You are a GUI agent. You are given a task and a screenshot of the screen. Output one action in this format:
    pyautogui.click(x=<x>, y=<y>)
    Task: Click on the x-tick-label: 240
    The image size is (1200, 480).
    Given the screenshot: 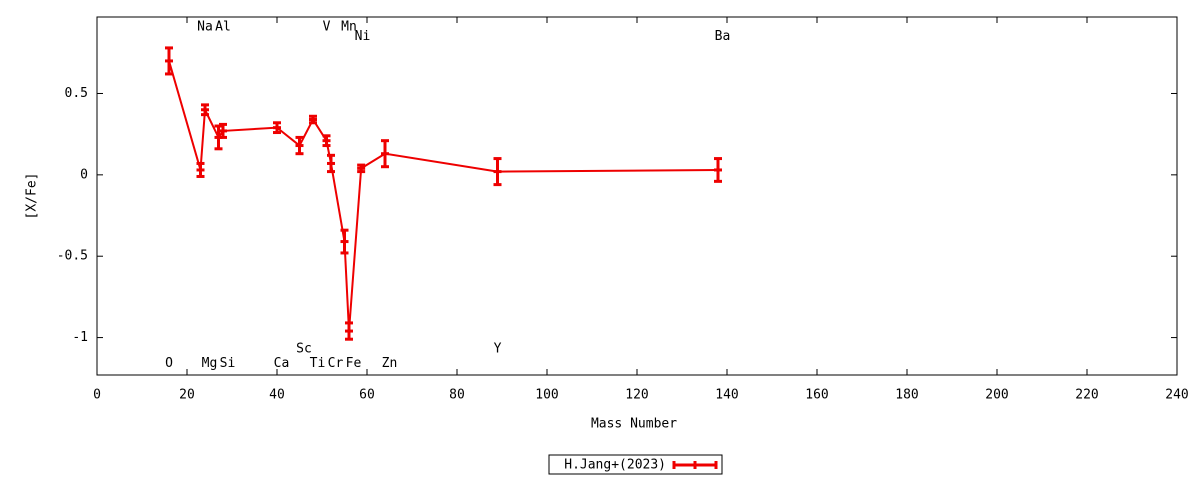 What is the action you would take?
    pyautogui.click(x=1176, y=395)
    